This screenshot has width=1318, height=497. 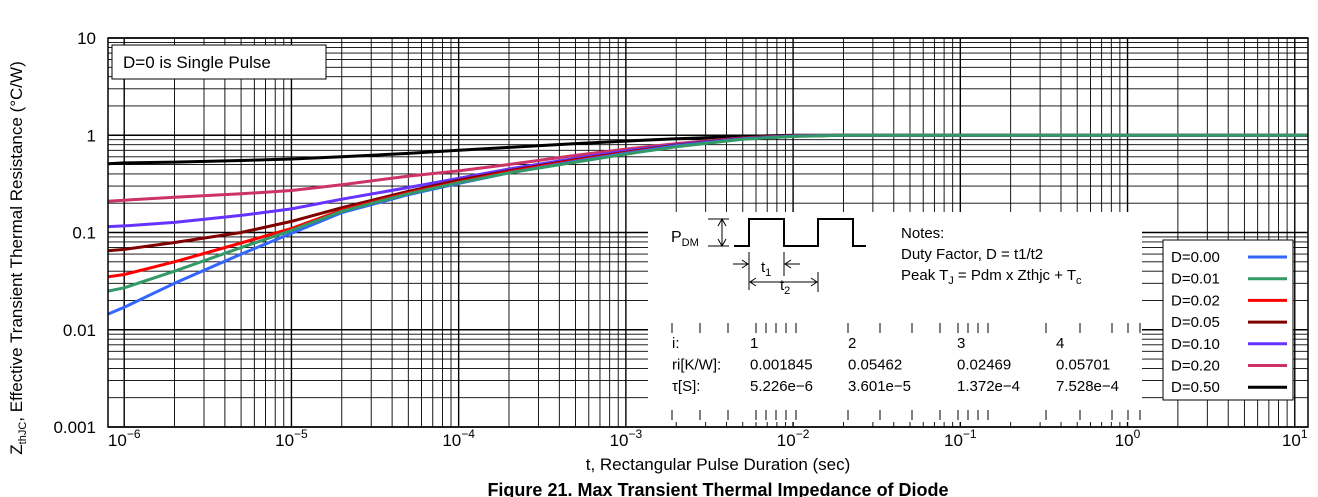 I want to click on t1-arrow-right, so click(x=792, y=264).